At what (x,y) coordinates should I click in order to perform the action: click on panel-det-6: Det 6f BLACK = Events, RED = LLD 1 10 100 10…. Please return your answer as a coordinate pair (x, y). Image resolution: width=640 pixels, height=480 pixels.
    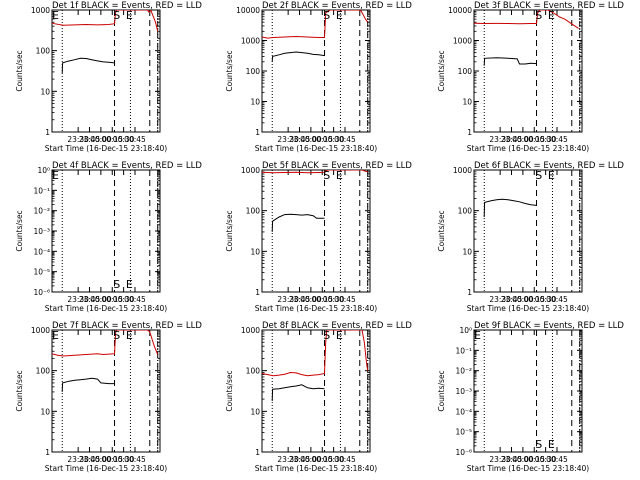
    Looking at the image, I should click on (530, 237).